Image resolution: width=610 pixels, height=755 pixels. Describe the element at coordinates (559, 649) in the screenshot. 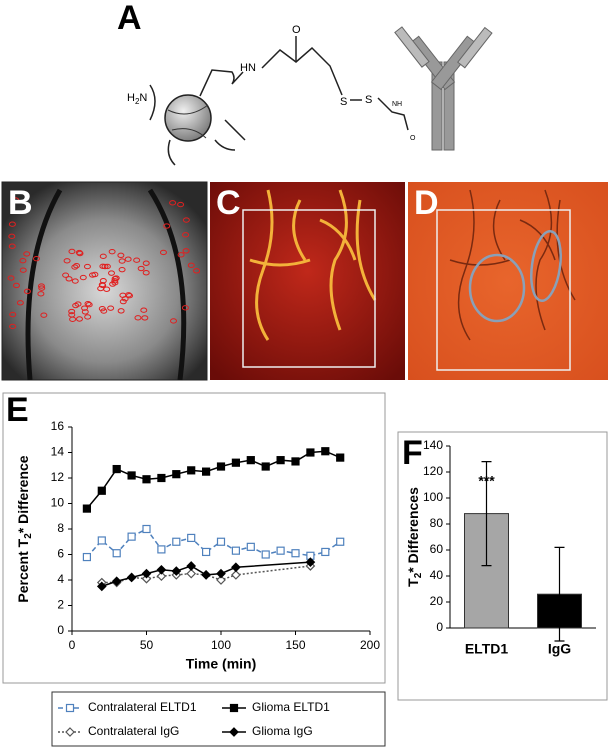

I see `x-tick-label: IgG` at that location.